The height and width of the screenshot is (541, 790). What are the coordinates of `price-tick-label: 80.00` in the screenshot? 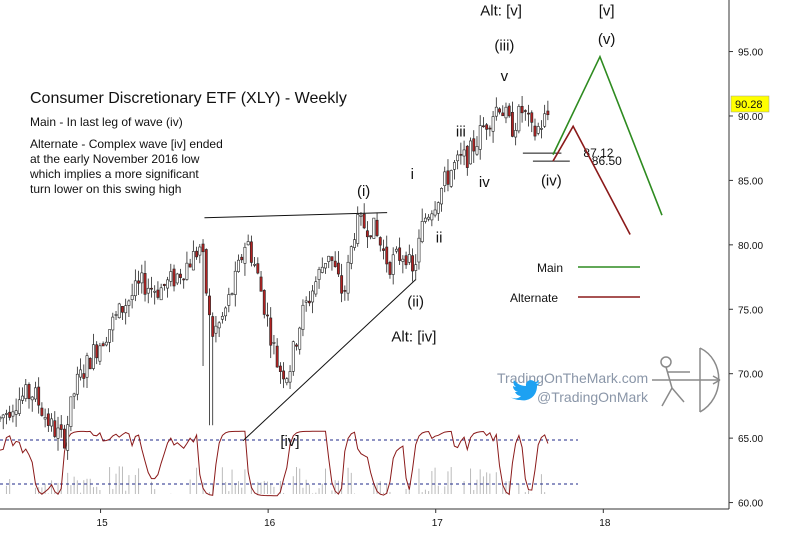 It's located at (750, 246).